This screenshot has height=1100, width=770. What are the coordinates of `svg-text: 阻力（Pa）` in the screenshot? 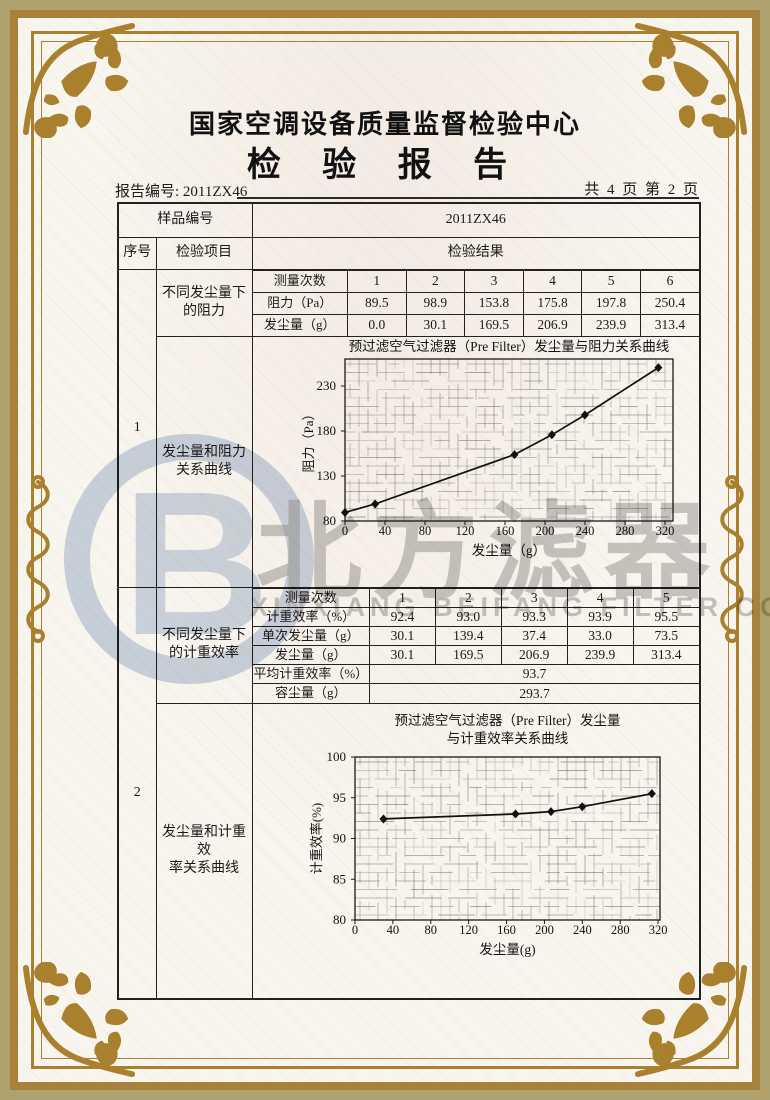 It's located at (308, 439).